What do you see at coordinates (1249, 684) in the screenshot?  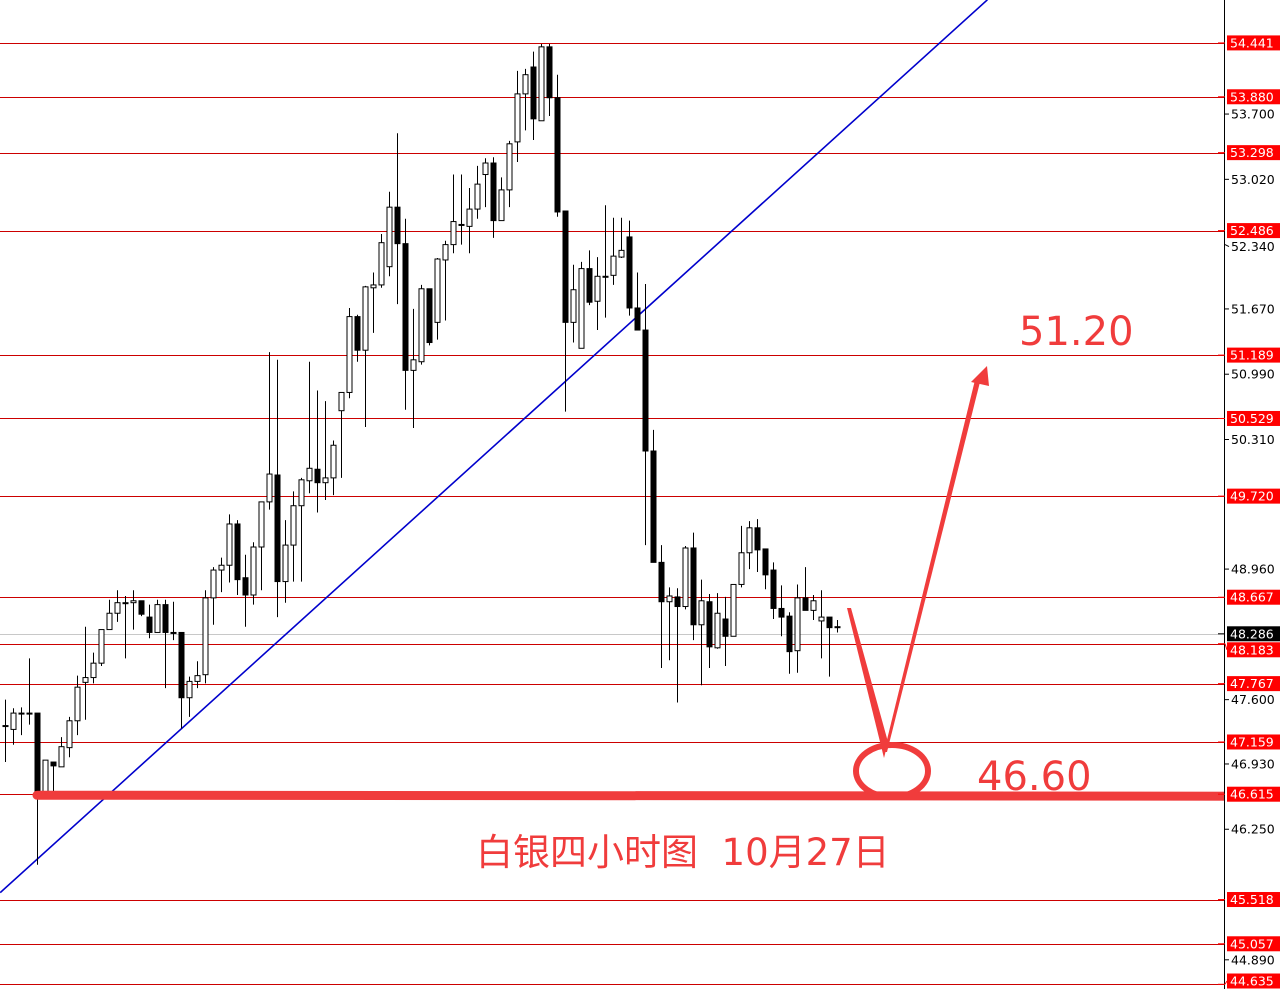 I see `level-label: 47.767` at bounding box center [1249, 684].